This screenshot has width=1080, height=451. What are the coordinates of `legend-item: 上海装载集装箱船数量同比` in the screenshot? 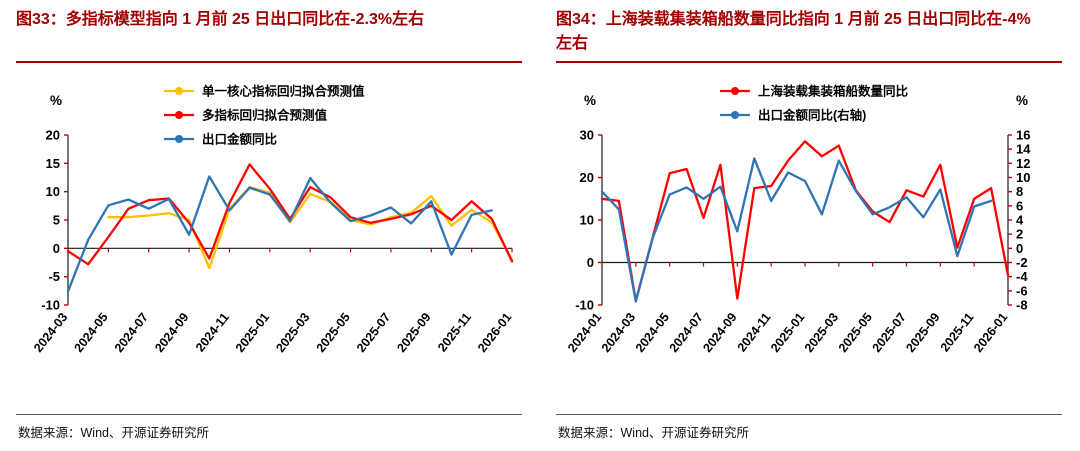 It's located at (814, 91).